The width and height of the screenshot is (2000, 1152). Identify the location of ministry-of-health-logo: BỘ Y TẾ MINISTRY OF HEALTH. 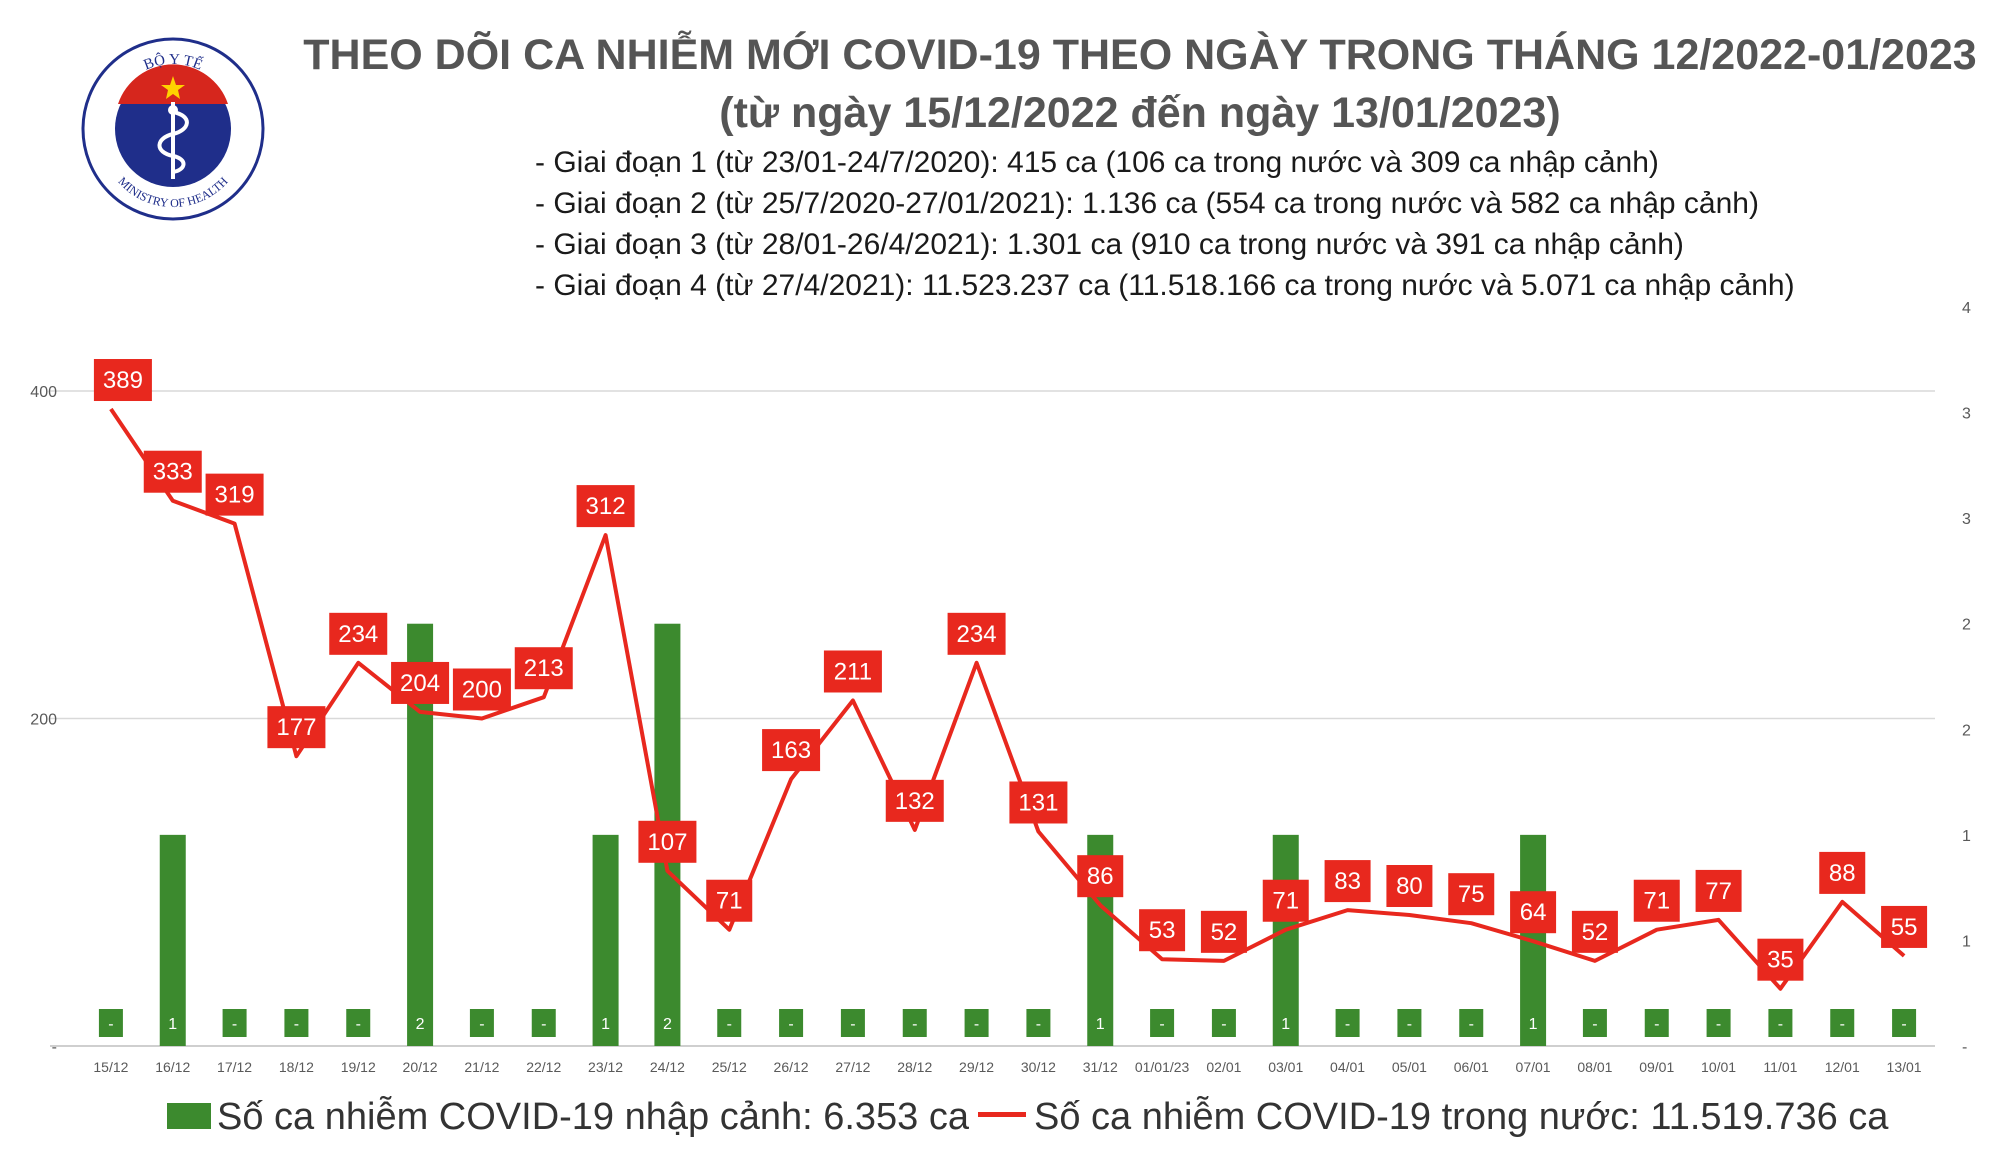
(173, 129).